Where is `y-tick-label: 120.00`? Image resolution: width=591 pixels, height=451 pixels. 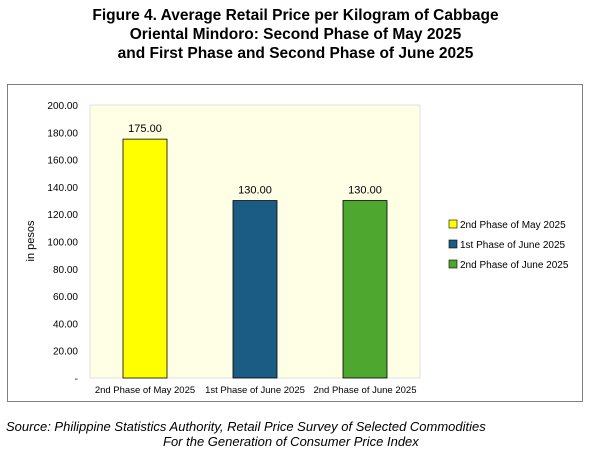 y-tick-label: 120.00 is located at coordinates (62, 215).